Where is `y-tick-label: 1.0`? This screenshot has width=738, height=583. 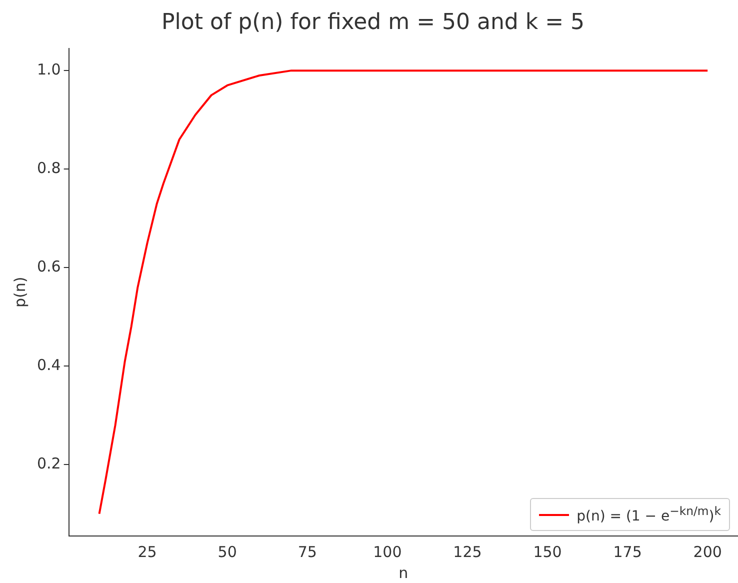
y-tick-label: 1.0 is located at coordinates (48, 69).